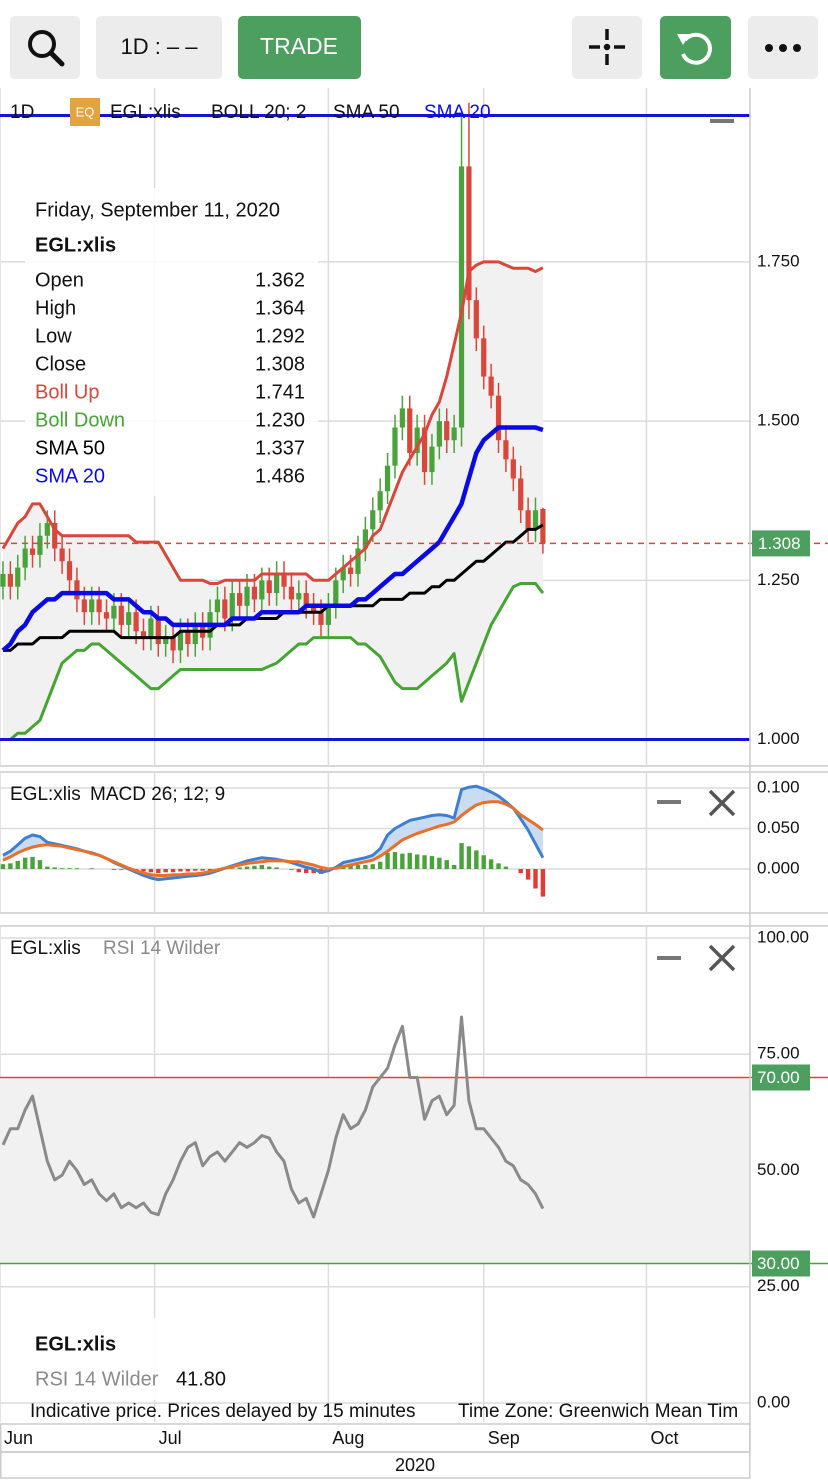 The width and height of the screenshot is (828, 1482). I want to click on y-tick-label: 1.250, so click(778, 579).